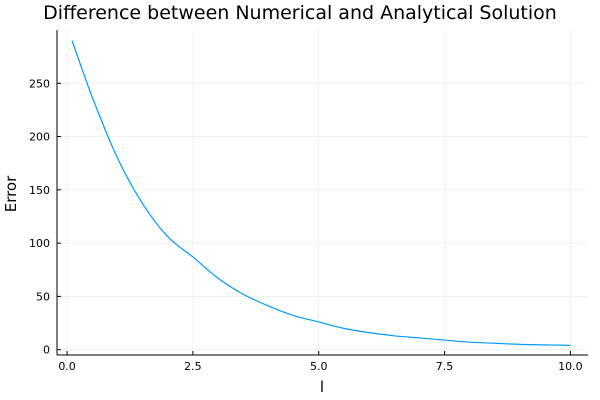  Describe the element at coordinates (43, 296) in the screenshot. I see `y-tick-label: 50` at that location.